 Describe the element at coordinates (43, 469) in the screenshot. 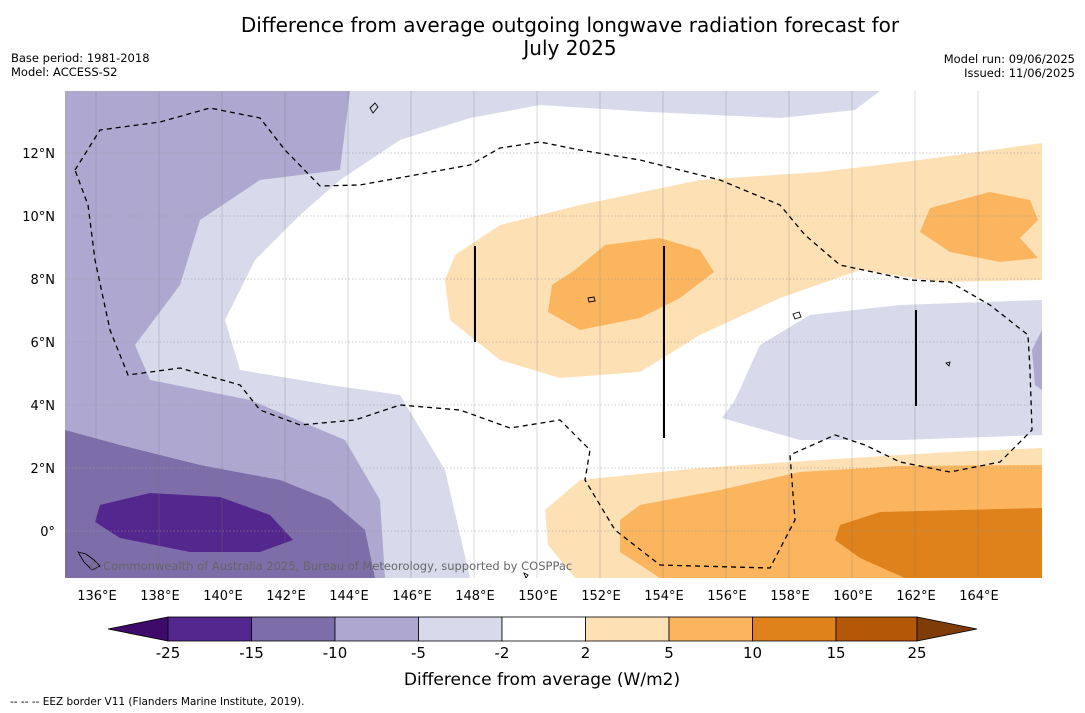

I see `lat-label: 2°N` at that location.